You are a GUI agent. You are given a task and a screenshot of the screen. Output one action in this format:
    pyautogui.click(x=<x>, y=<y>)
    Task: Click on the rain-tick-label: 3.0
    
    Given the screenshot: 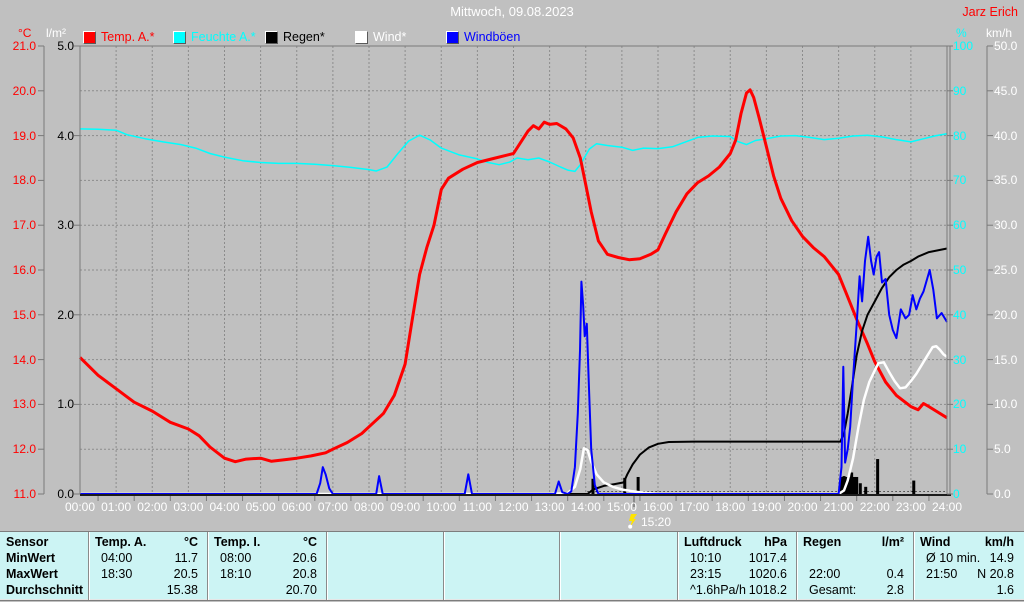 What is the action you would take?
    pyautogui.click(x=65, y=225)
    